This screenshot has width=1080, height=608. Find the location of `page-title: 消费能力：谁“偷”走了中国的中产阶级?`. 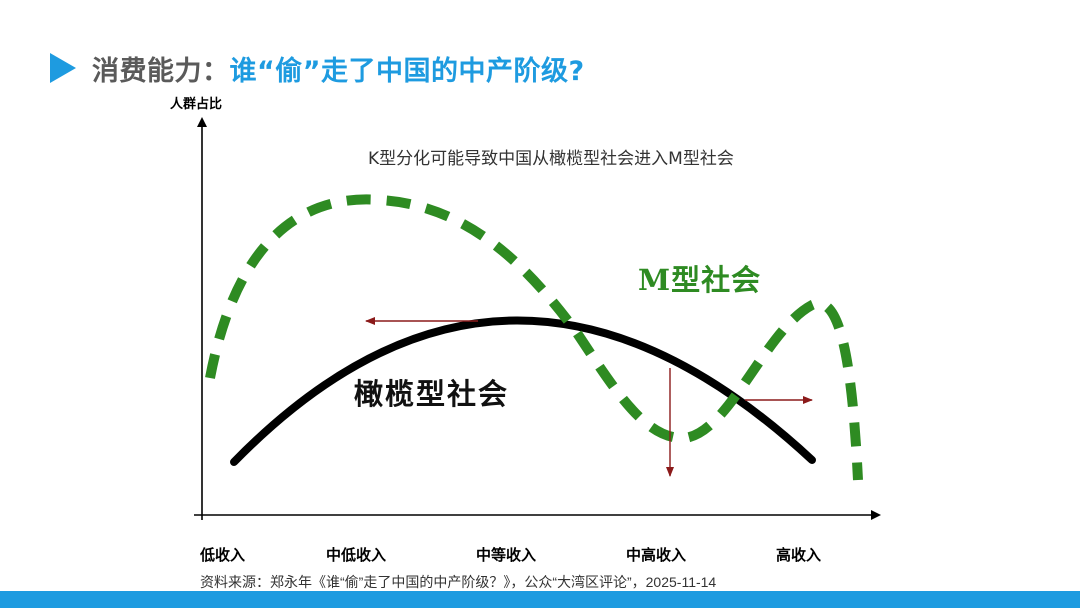

page-title: 消费能力：谁“偷”走了中国的中产阶级? is located at coordinates (317, 68).